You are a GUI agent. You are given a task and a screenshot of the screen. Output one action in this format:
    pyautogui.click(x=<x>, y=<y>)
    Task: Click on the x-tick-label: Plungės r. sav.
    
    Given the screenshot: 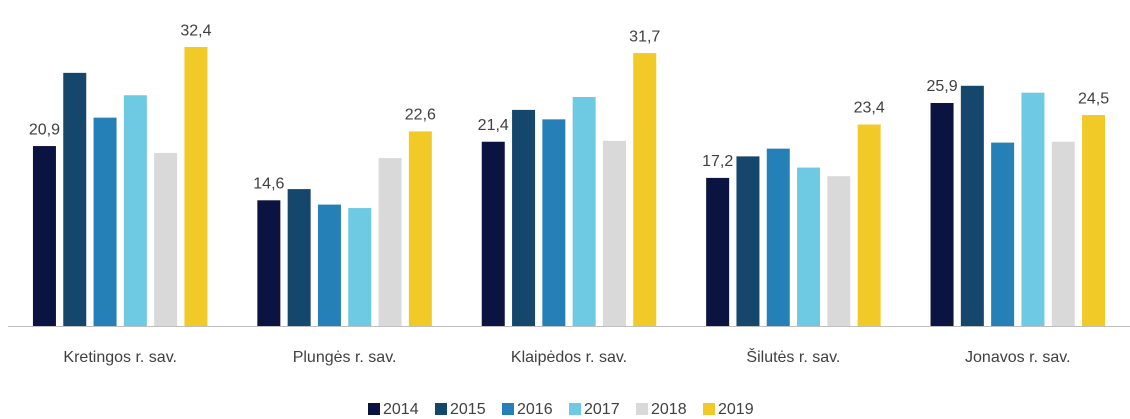 What is the action you would take?
    pyautogui.click(x=345, y=357)
    